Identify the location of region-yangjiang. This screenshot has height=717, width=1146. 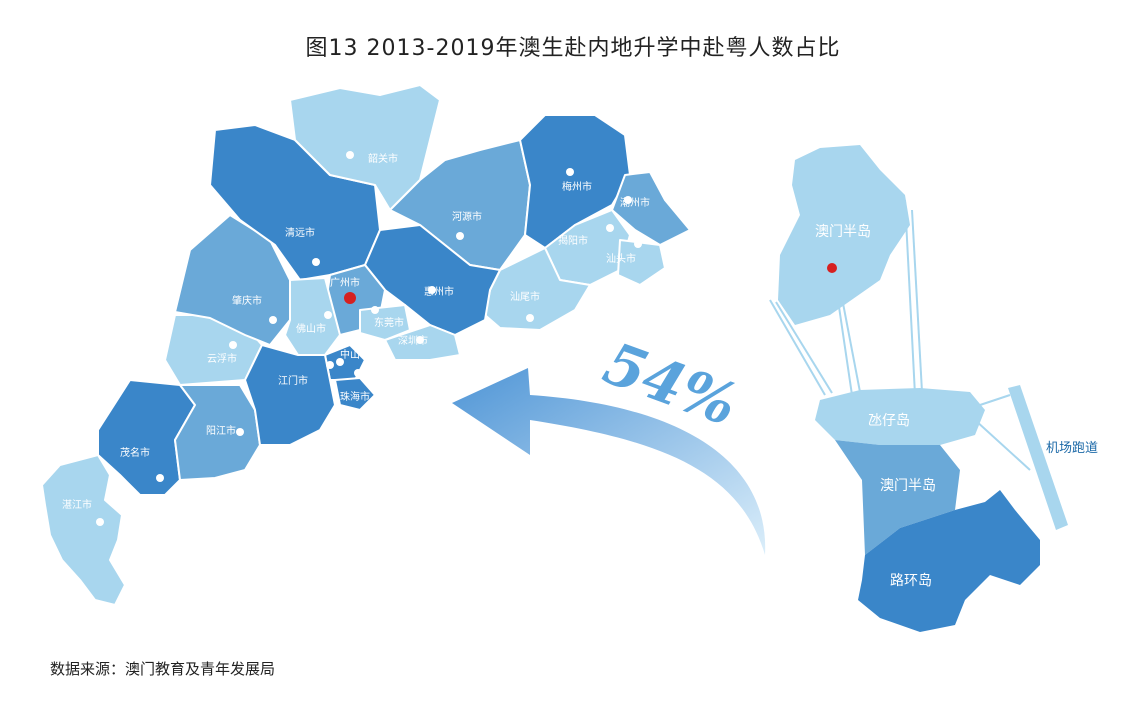
(217, 432).